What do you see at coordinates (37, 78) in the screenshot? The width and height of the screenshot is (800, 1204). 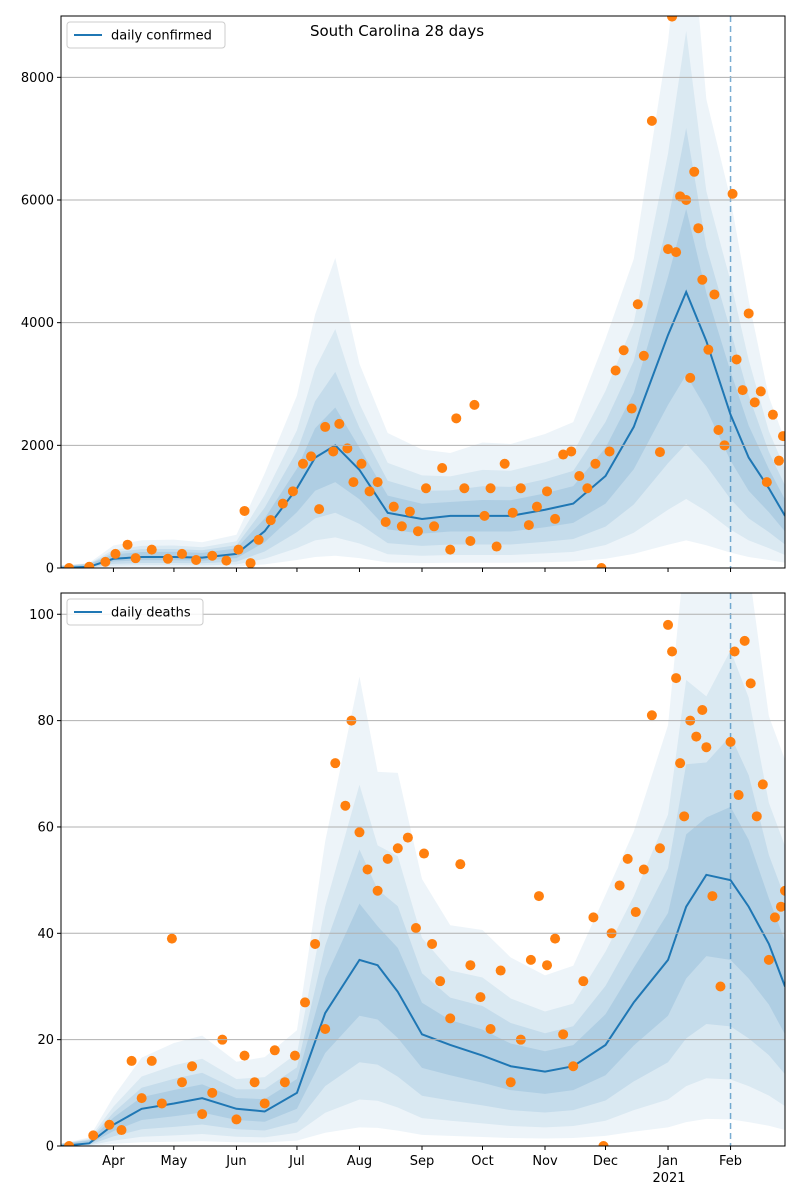 I see `y-tick-label: 8000` at bounding box center [37, 78].